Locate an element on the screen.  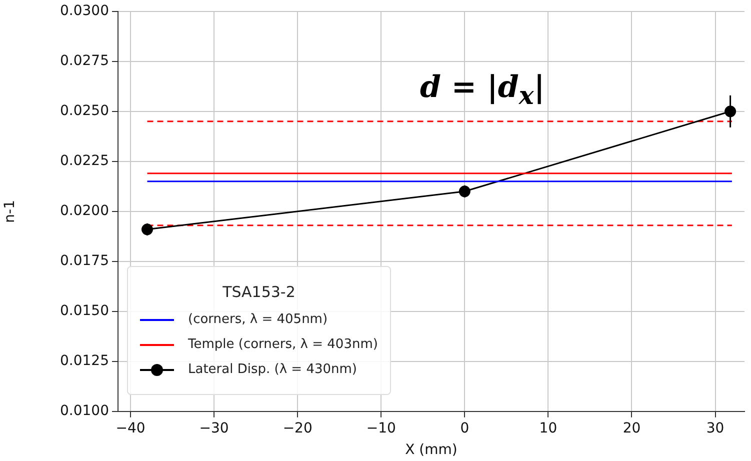
y-tick-label: 0.0225 is located at coordinates (84, 161).